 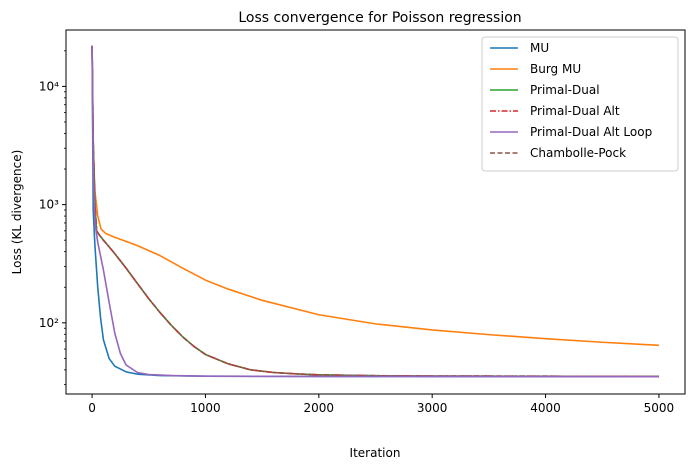 What do you see at coordinates (575, 111) in the screenshot?
I see `legend-label: Primal-Dual Alt` at bounding box center [575, 111].